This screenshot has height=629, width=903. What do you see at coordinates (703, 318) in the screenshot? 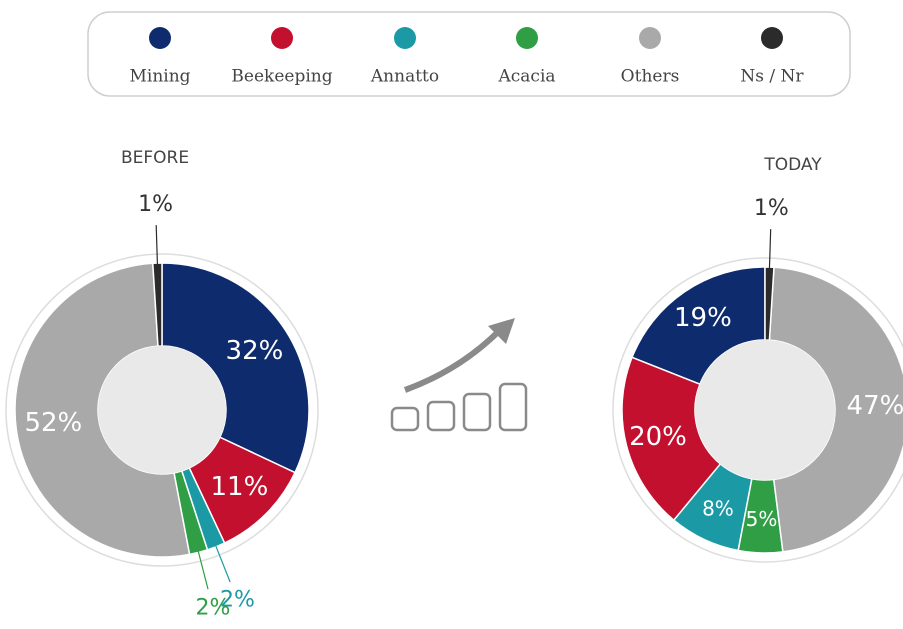
I see `value-label: 19%` at bounding box center [703, 318].